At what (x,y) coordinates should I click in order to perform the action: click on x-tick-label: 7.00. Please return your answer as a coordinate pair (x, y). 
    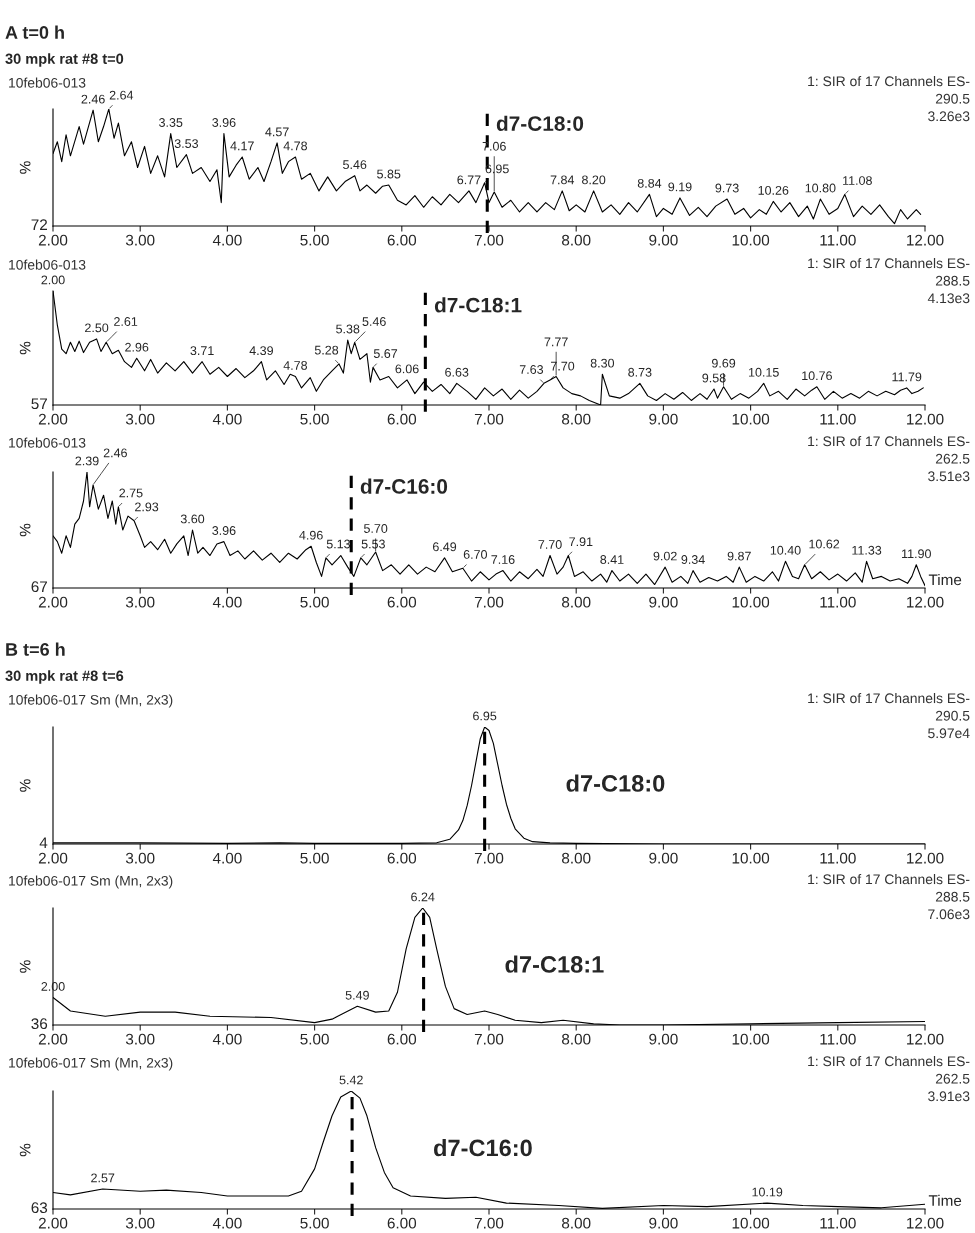
    Looking at the image, I should click on (489, 602).